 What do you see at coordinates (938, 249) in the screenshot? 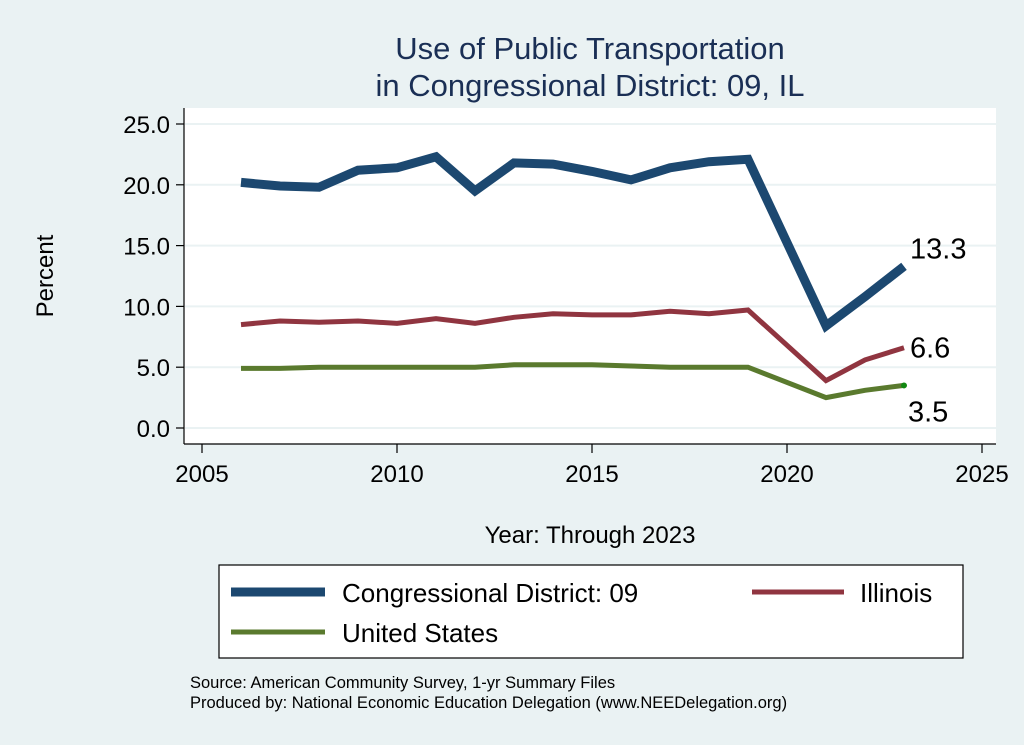
I see `end-value-label: 13.3` at bounding box center [938, 249].